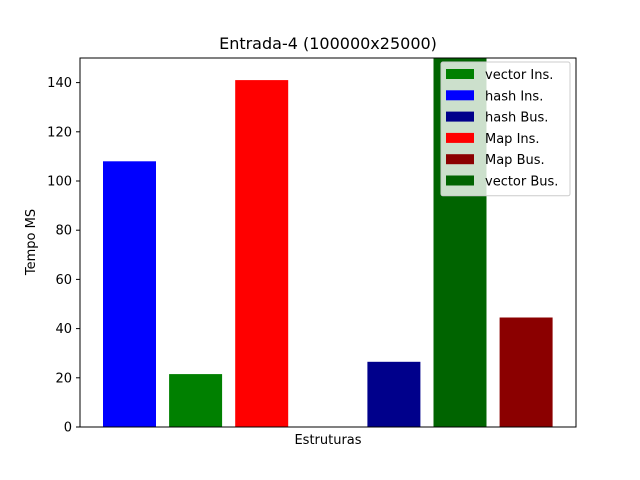 The height and width of the screenshot is (480, 640). Describe the element at coordinates (31, 242) in the screenshot. I see `y-axis-label: Tempo MS` at that location.